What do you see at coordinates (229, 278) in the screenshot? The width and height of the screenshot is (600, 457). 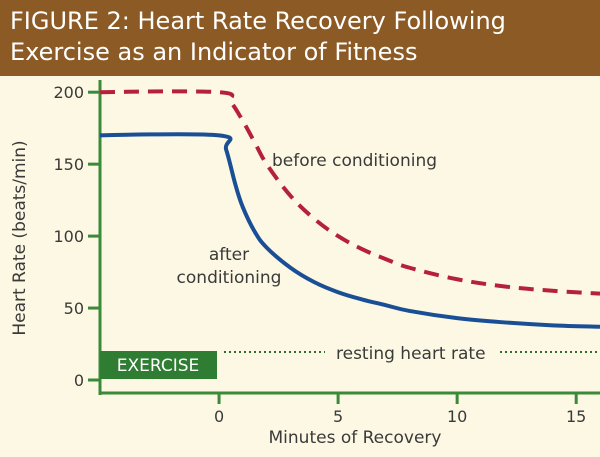 I see `after-conditioning-label-line2: conditioning` at bounding box center [229, 278].